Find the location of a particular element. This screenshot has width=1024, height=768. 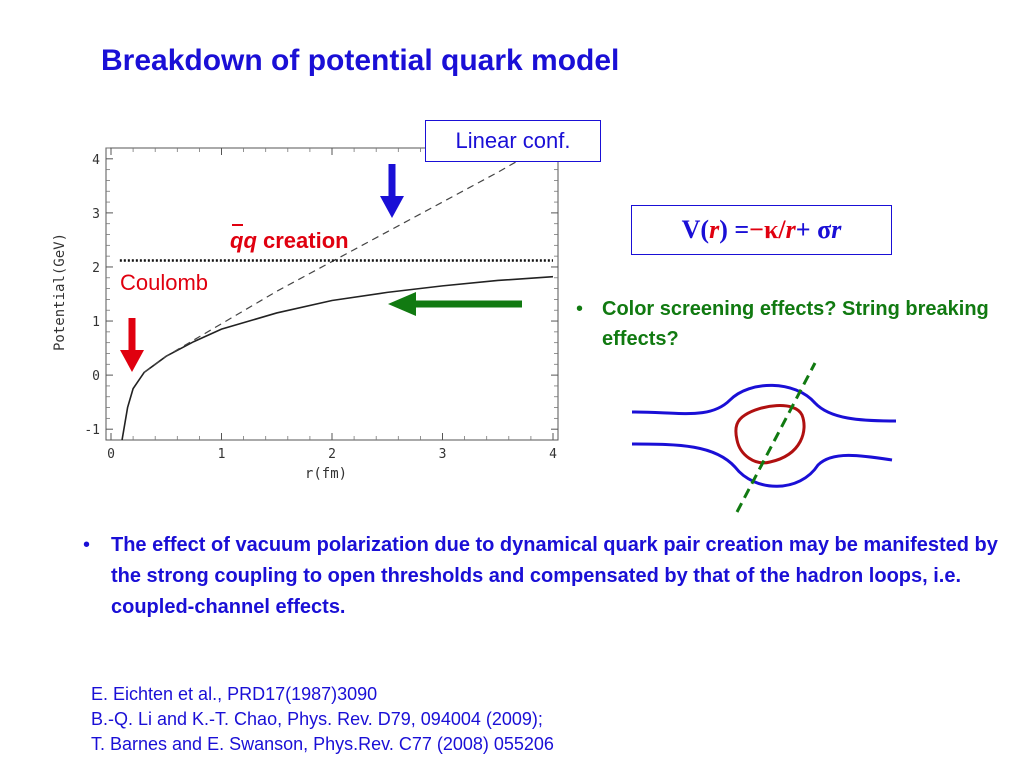

formula-r3: r is located at coordinates (836, 229).